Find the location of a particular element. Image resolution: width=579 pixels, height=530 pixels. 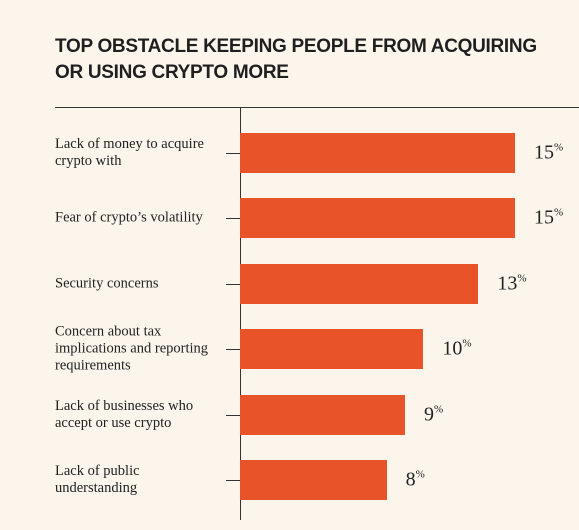

top-rule is located at coordinates (317, 107).